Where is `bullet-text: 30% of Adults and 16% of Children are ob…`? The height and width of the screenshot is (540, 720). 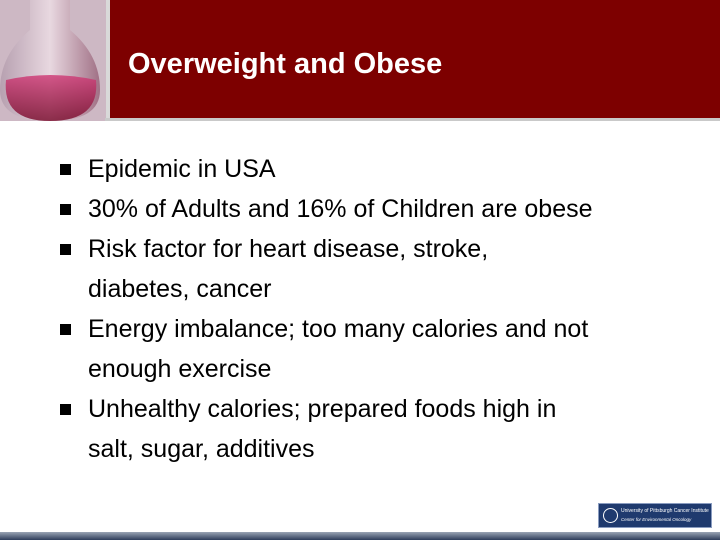 bullet-text: 30% of Adults and 16% of Children are ob… is located at coordinates (340, 209).